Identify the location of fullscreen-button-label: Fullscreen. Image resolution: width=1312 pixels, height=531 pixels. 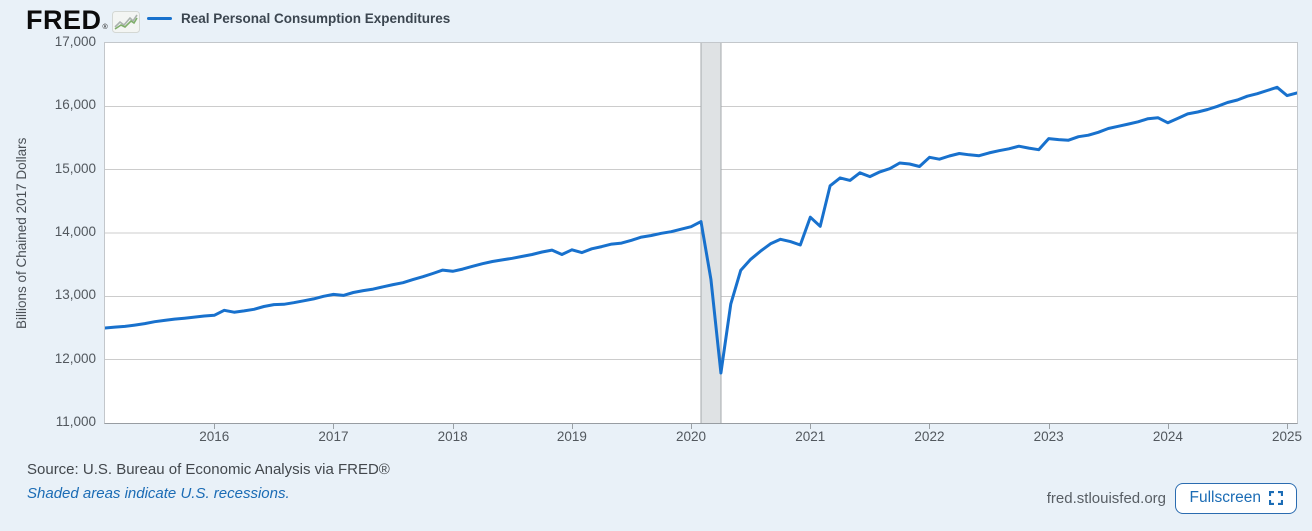
(1225, 497).